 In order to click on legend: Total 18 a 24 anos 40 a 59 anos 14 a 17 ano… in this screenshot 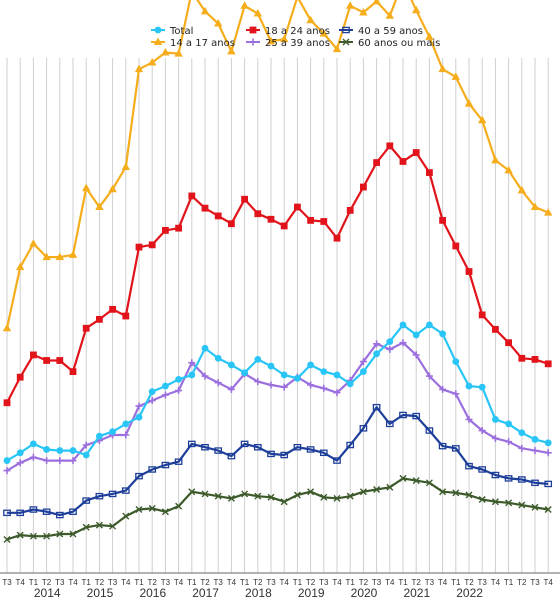, I will do `click(295, 37)`.